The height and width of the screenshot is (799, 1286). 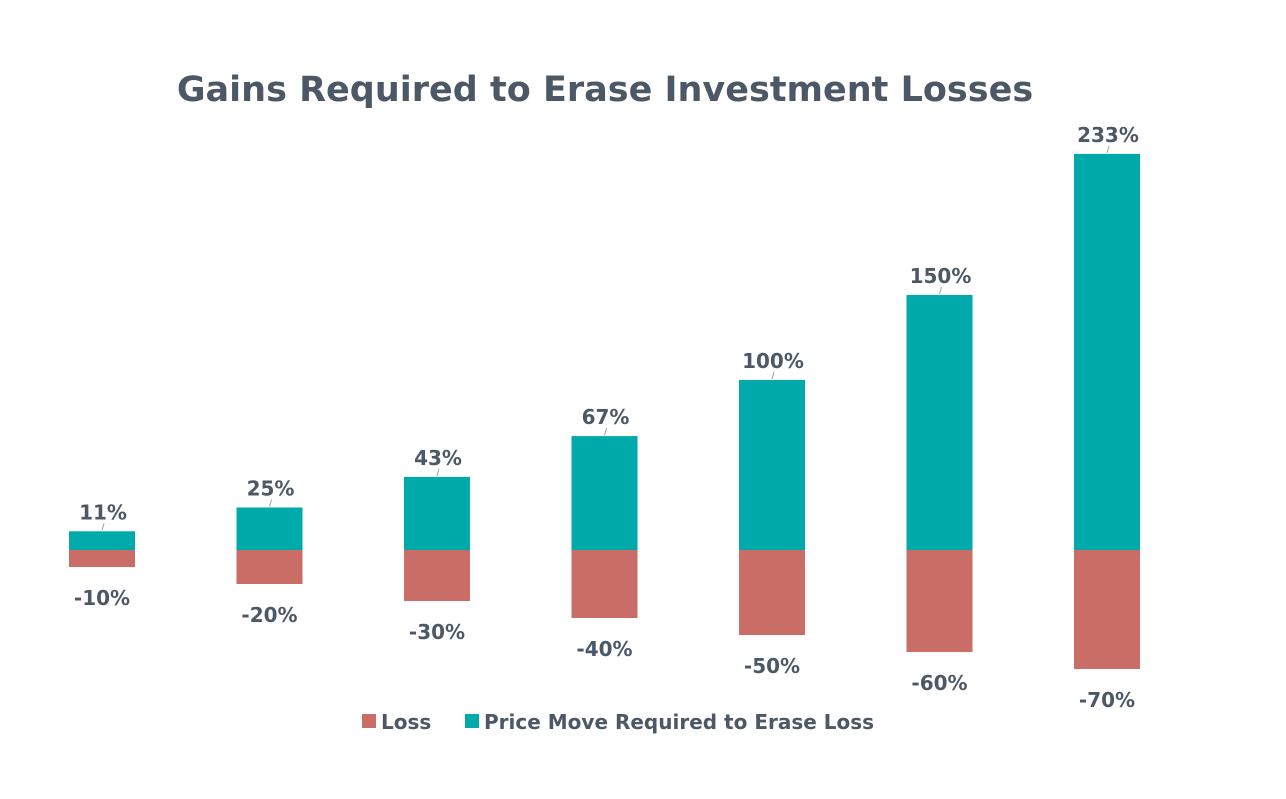 I want to click on data-label-price-move-7: 233%, so click(x=1108, y=135).